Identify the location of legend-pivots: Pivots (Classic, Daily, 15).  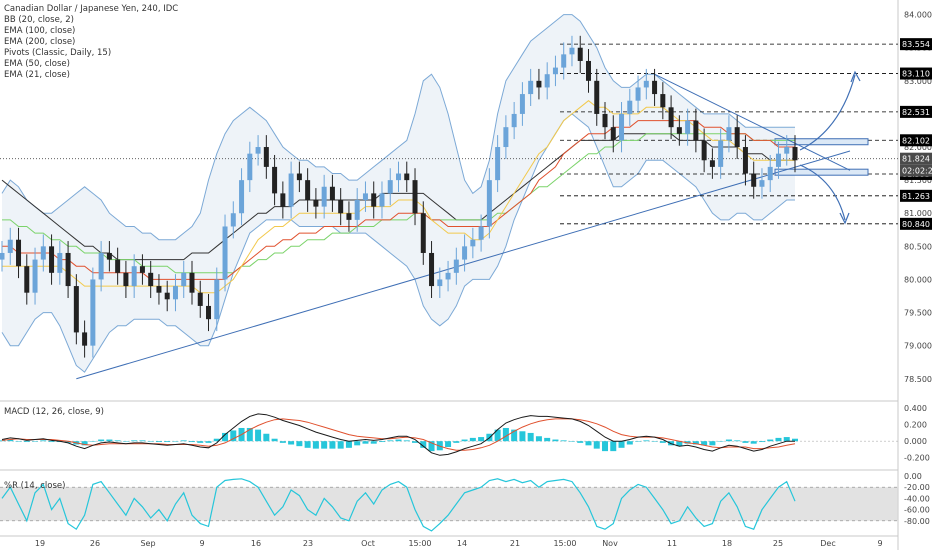
(58, 53).